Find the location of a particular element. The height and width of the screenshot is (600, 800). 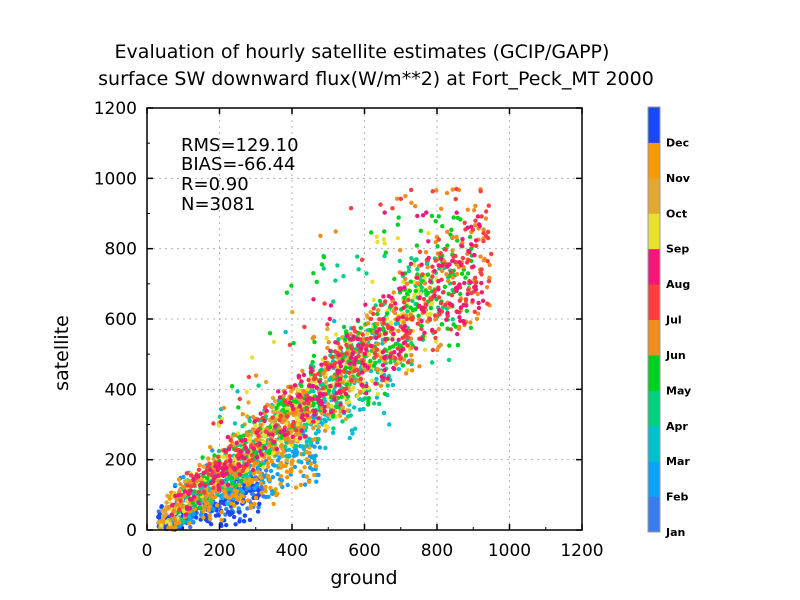

y-tick-label: 800 is located at coordinates (121, 250).